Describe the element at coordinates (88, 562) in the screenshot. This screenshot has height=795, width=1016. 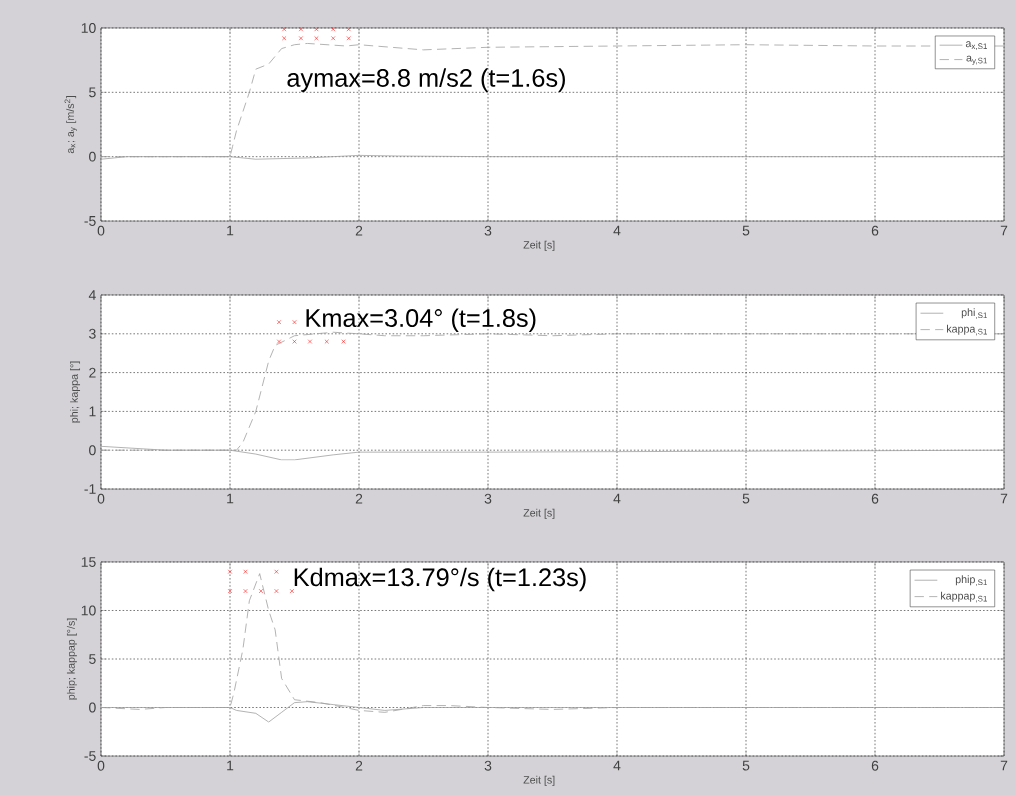
I see `y-tick-label: 15` at that location.